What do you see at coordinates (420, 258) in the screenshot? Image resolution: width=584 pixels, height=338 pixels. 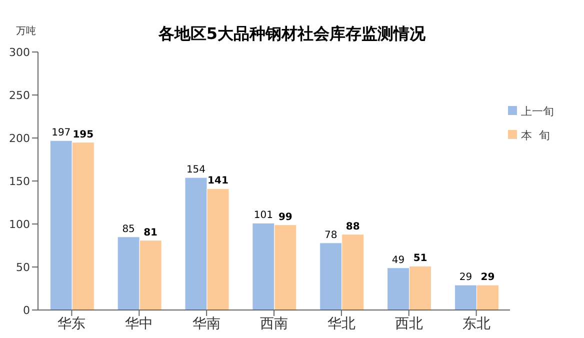 I see `data-label: 51` at bounding box center [420, 258].